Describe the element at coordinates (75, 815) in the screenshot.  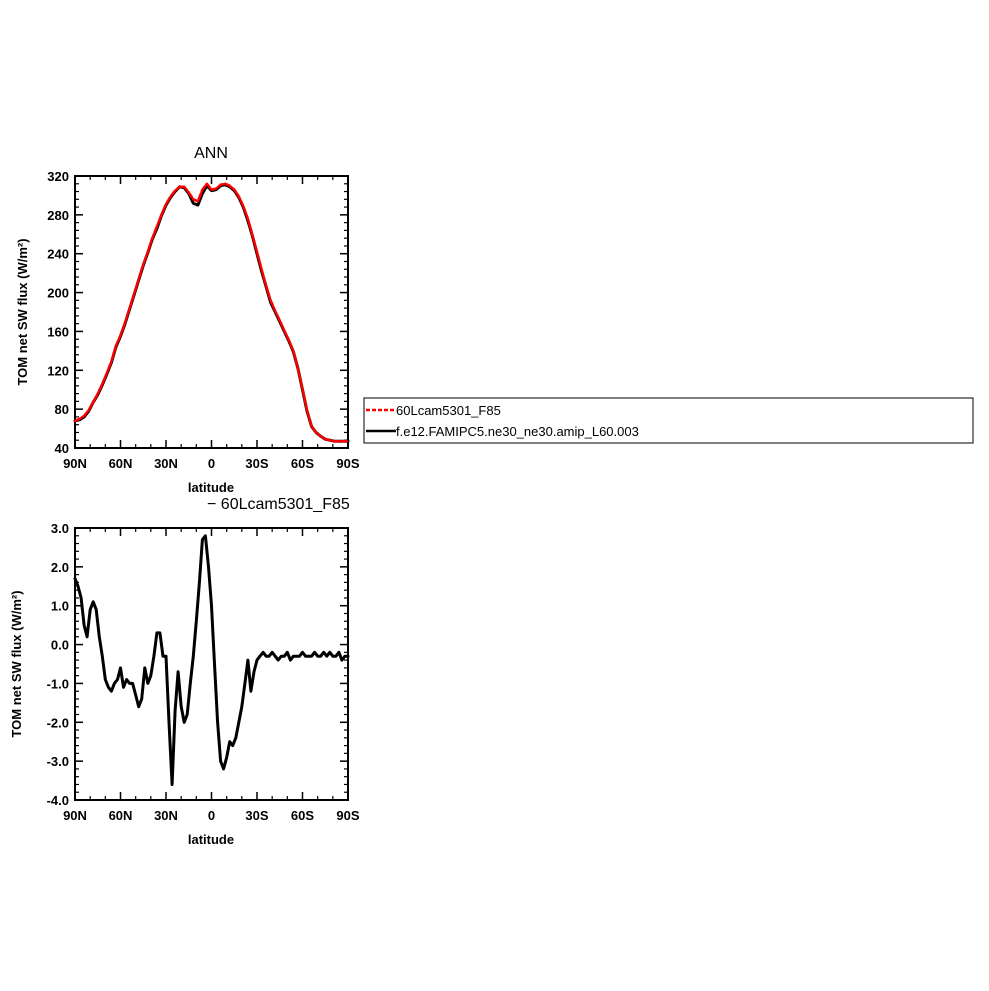
I see `bottom-x-tick-label: 90N` at that location.